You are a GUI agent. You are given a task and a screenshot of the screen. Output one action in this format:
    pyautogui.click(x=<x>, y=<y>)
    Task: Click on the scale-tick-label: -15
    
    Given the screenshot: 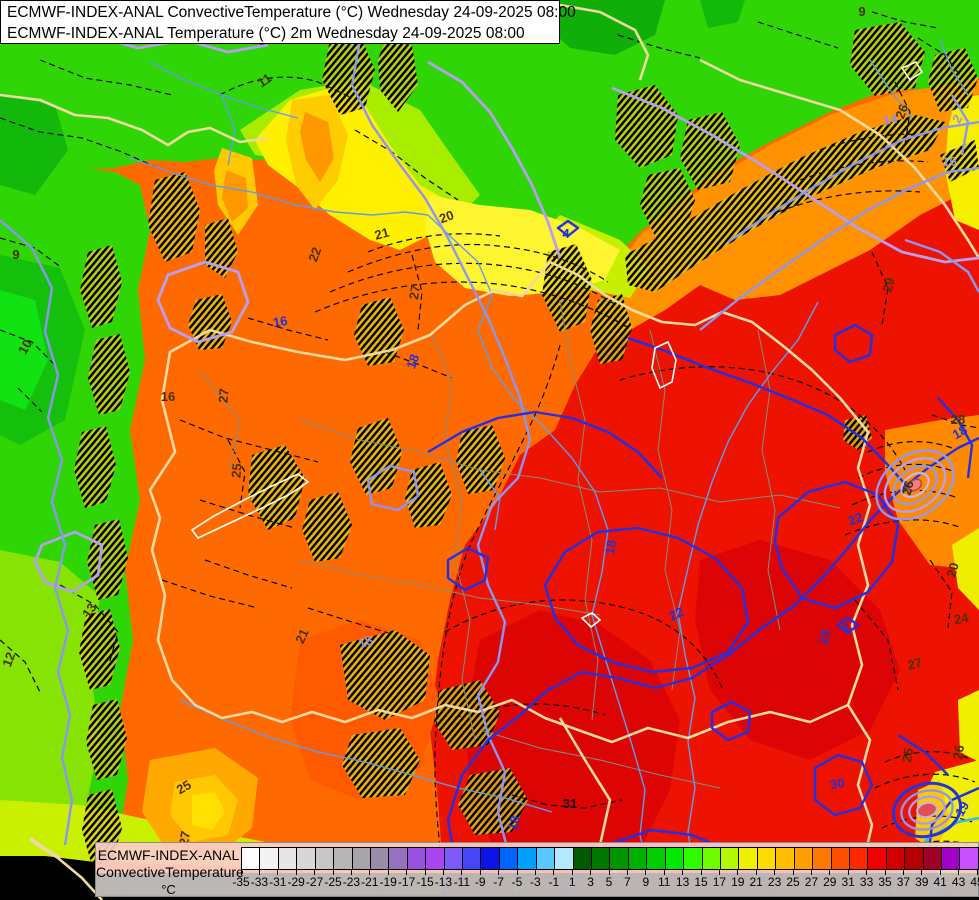 What is the action you would take?
    pyautogui.click(x=425, y=882)
    